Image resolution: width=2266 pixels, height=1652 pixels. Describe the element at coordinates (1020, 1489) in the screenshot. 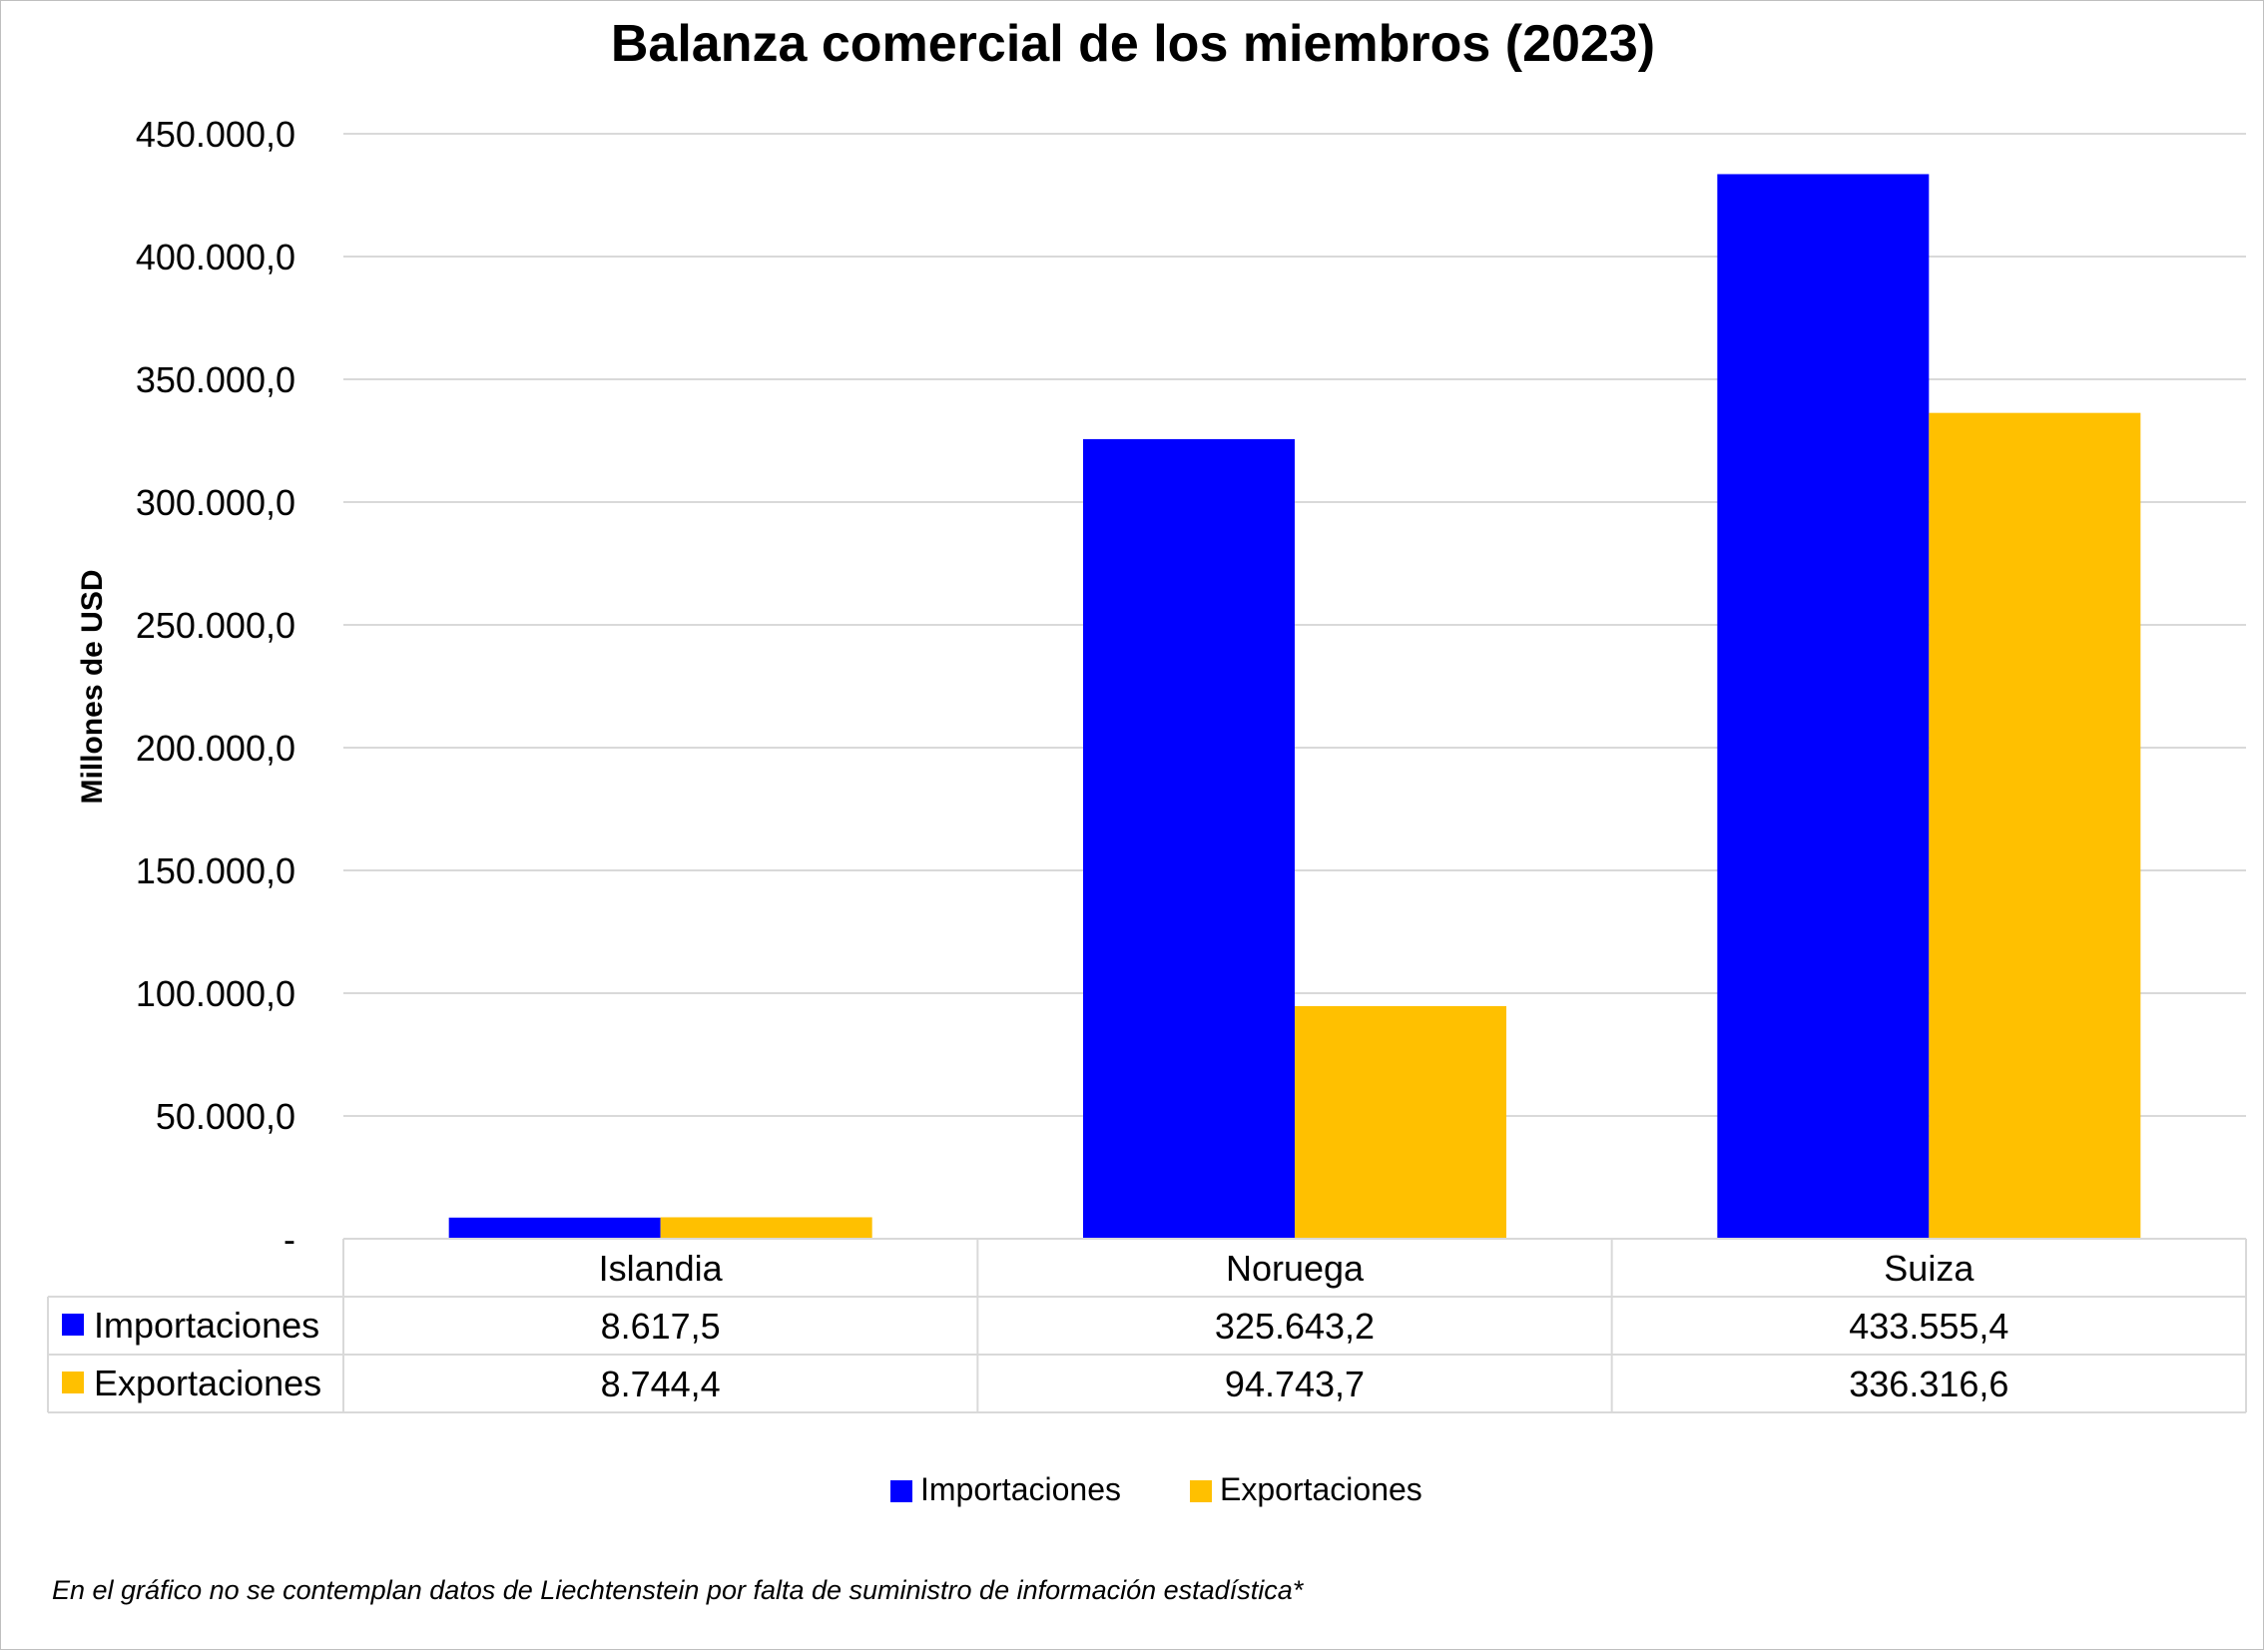

I see `legend-label: Importaciones` at that location.